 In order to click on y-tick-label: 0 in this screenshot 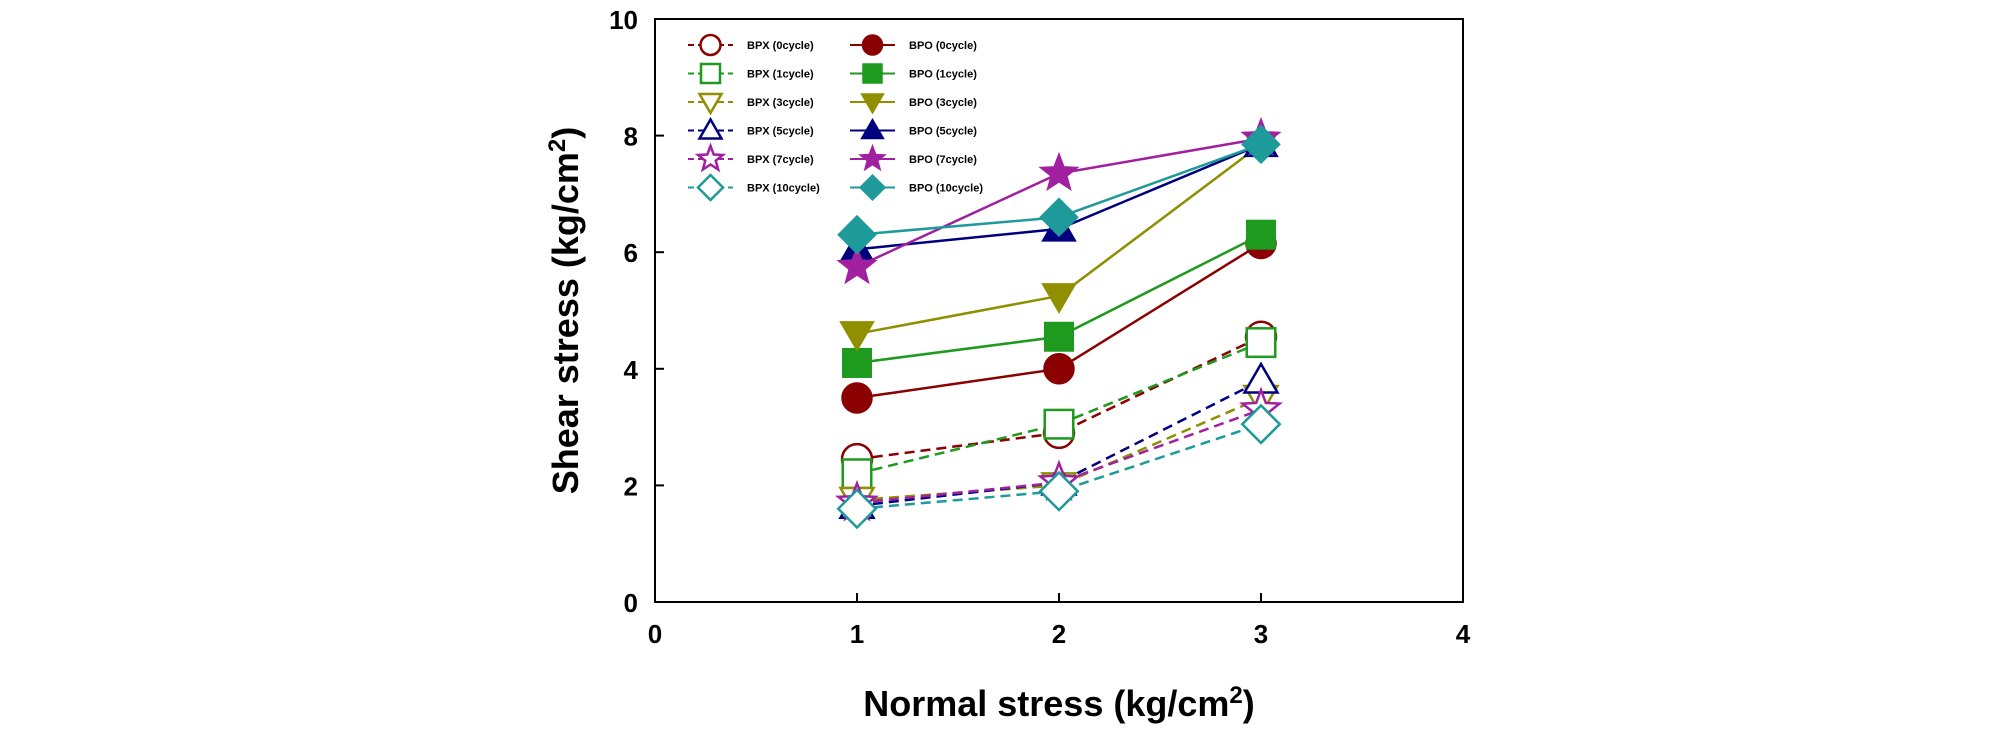, I will do `click(631, 603)`.